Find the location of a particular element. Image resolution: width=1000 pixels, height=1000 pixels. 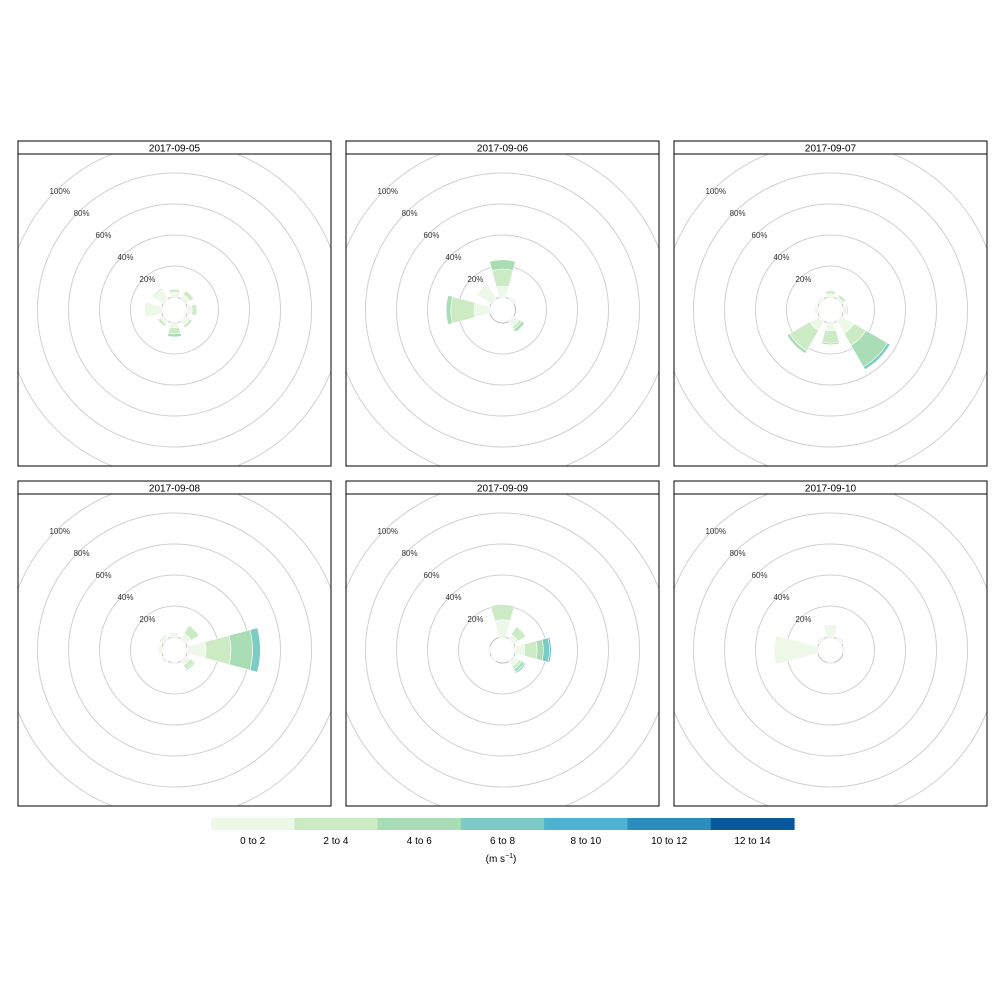

panel-date-label: 2017-09-05 is located at coordinates (175, 149).